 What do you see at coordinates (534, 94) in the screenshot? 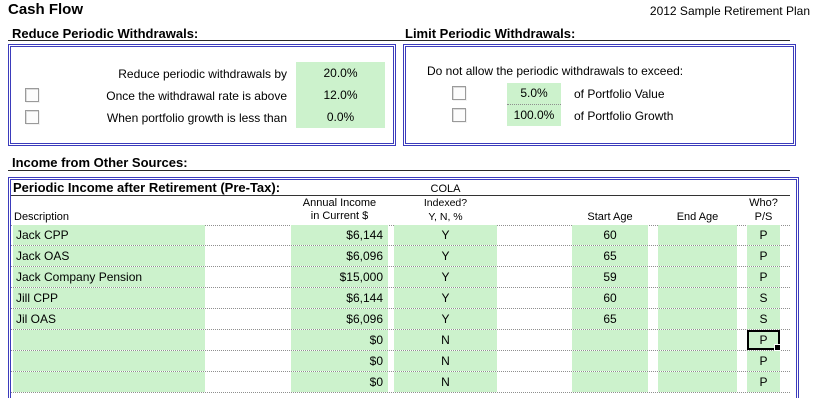
I see `portfolio-value-pct-cell: 5.0%` at bounding box center [534, 94].